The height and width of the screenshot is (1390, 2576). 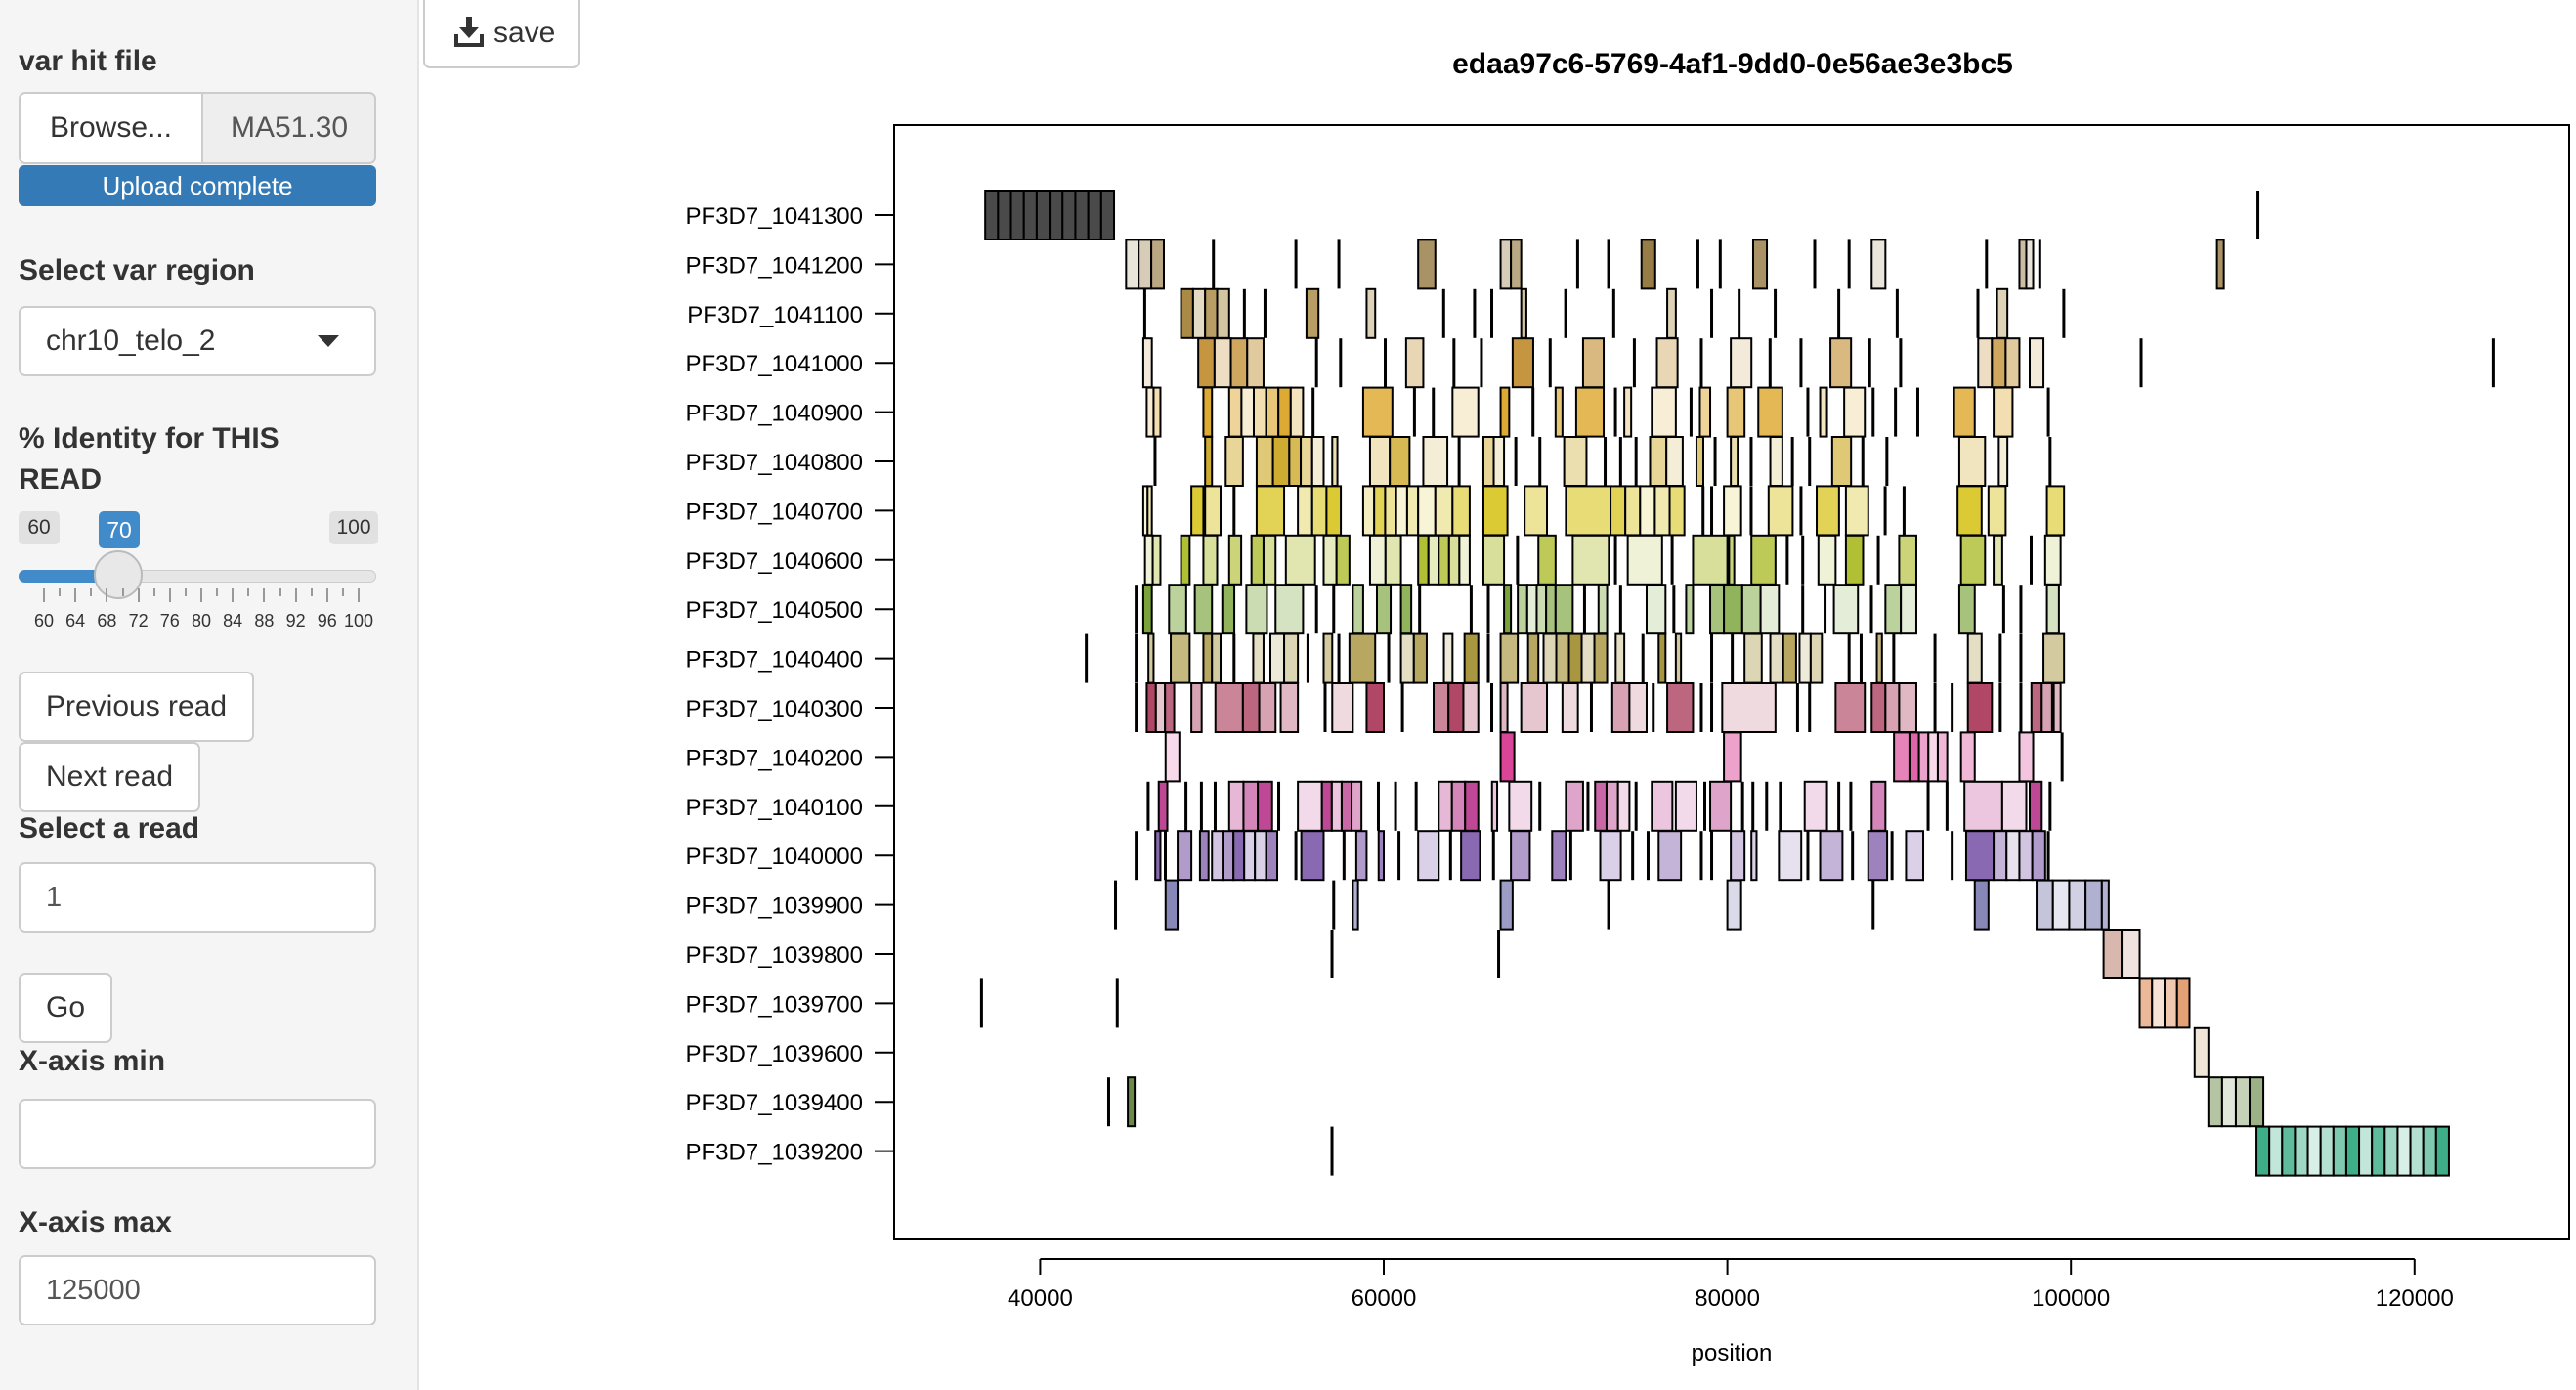 What do you see at coordinates (2415, 1298) in the screenshot?
I see `x-tick-label: 120000` at bounding box center [2415, 1298].